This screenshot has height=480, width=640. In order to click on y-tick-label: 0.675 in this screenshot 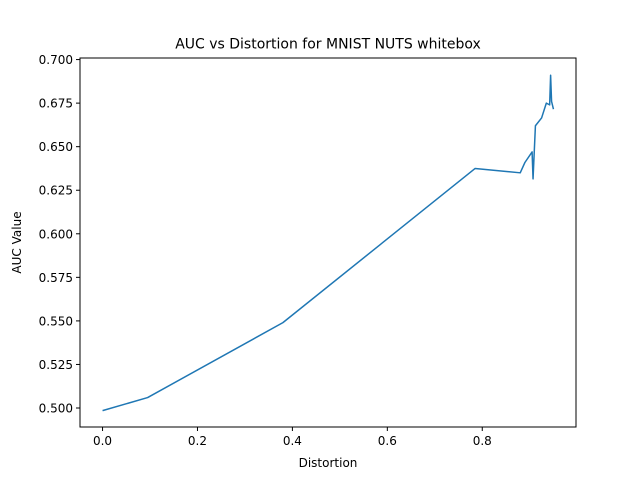, I will do `click(56, 104)`.